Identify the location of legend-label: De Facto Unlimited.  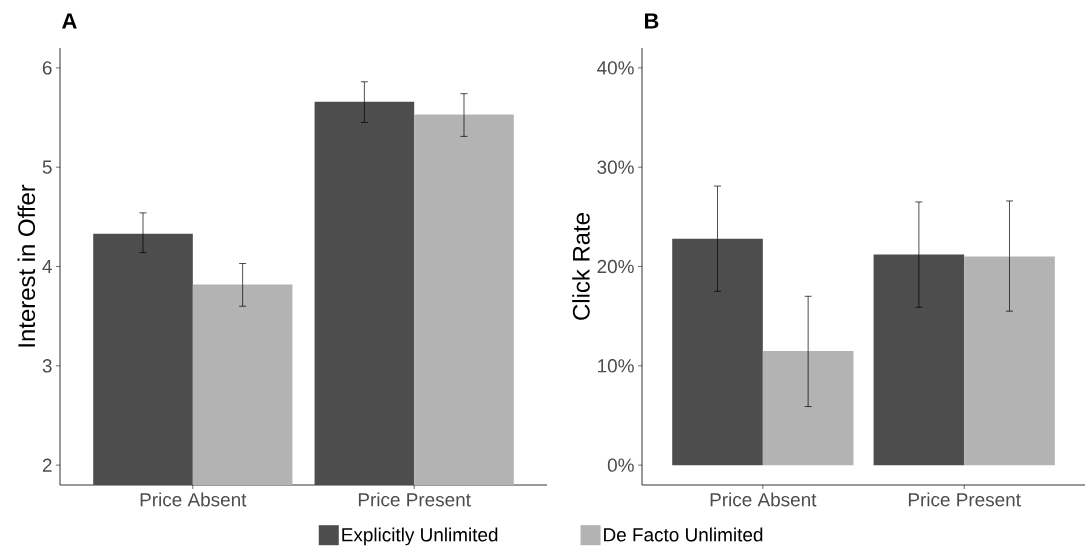
(683, 534).